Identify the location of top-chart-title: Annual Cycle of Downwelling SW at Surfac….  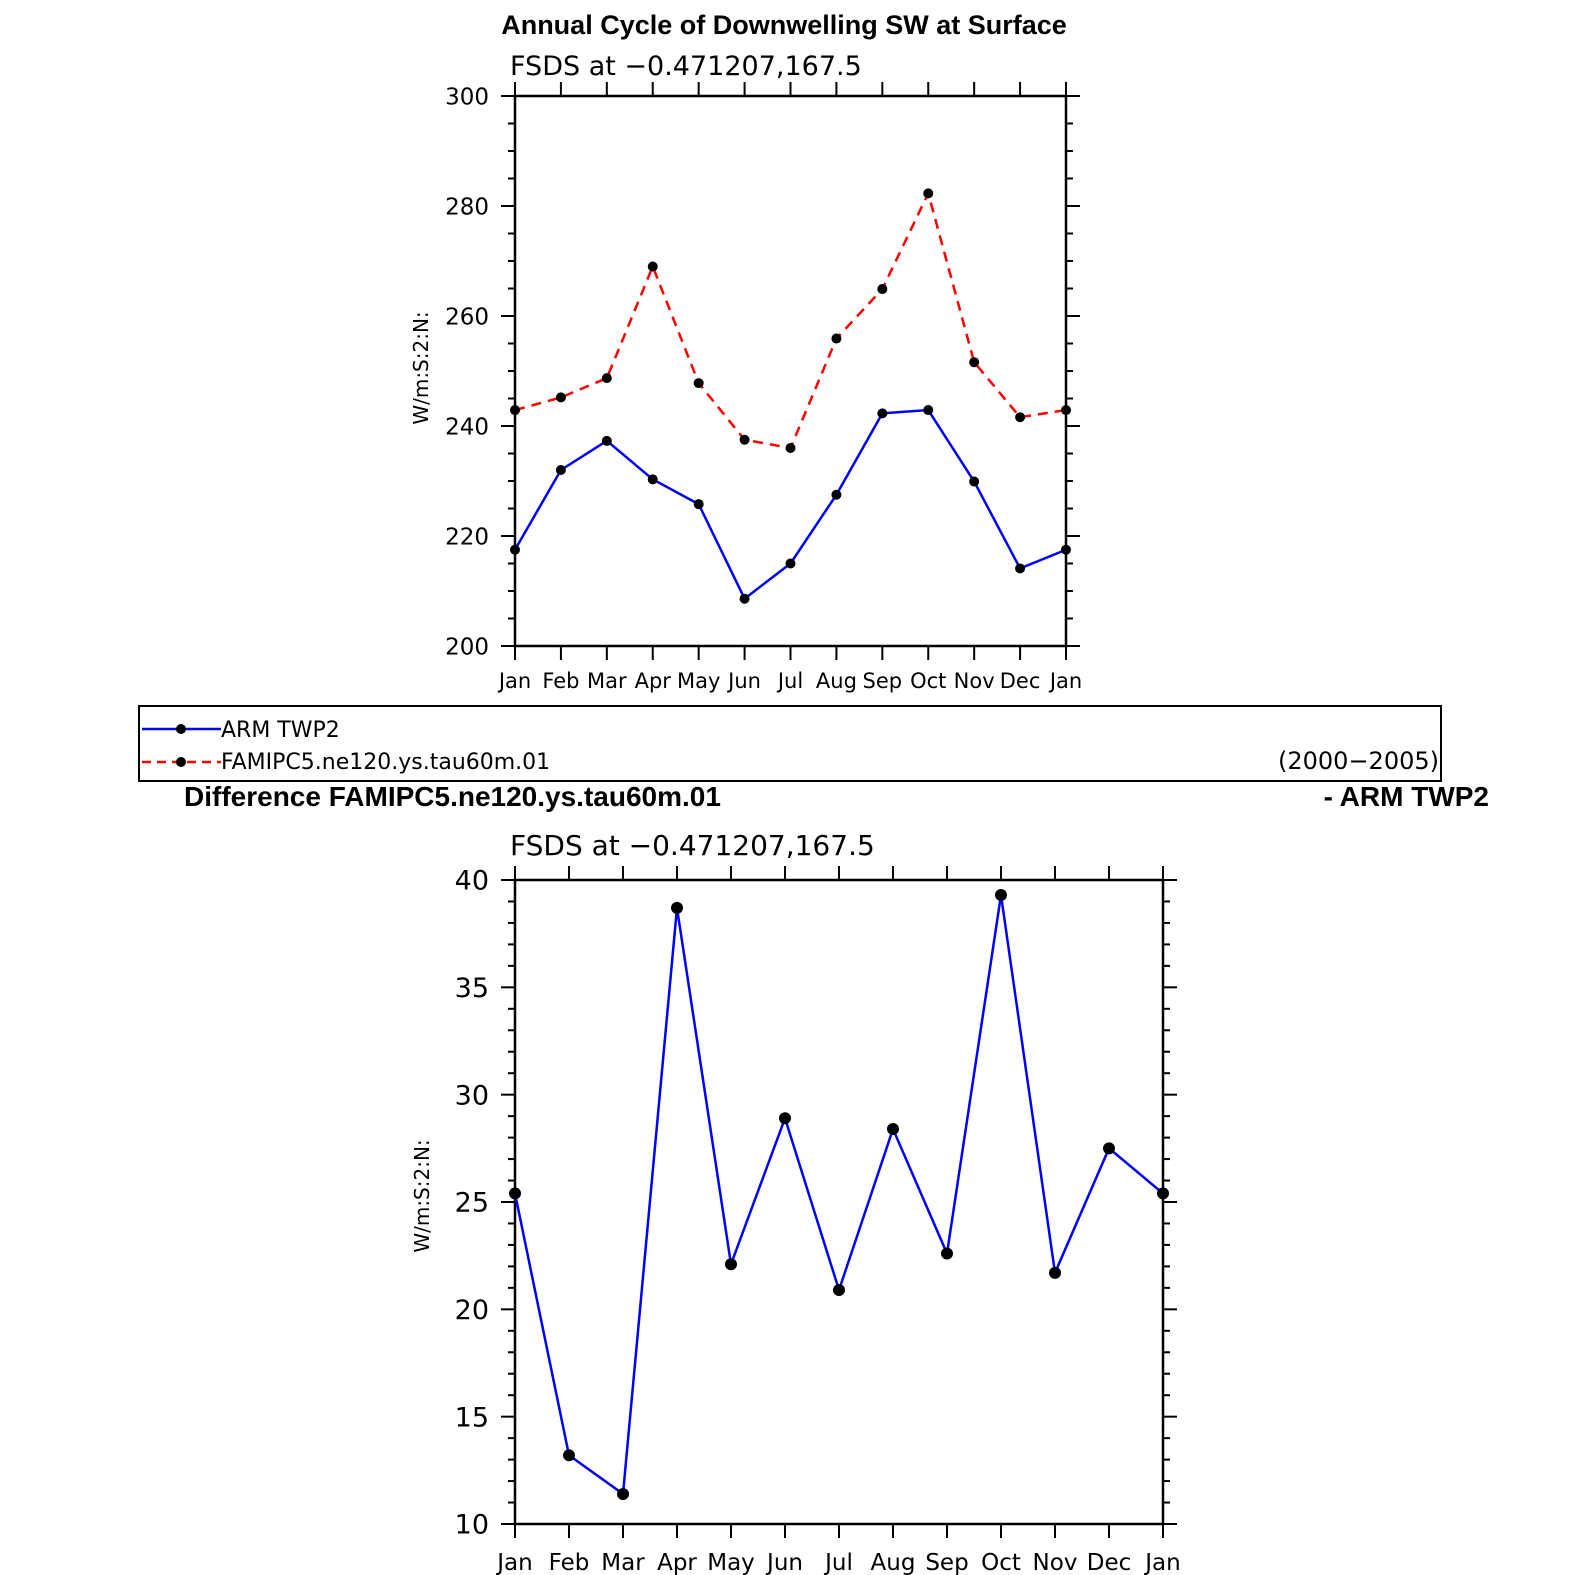
(784, 25).